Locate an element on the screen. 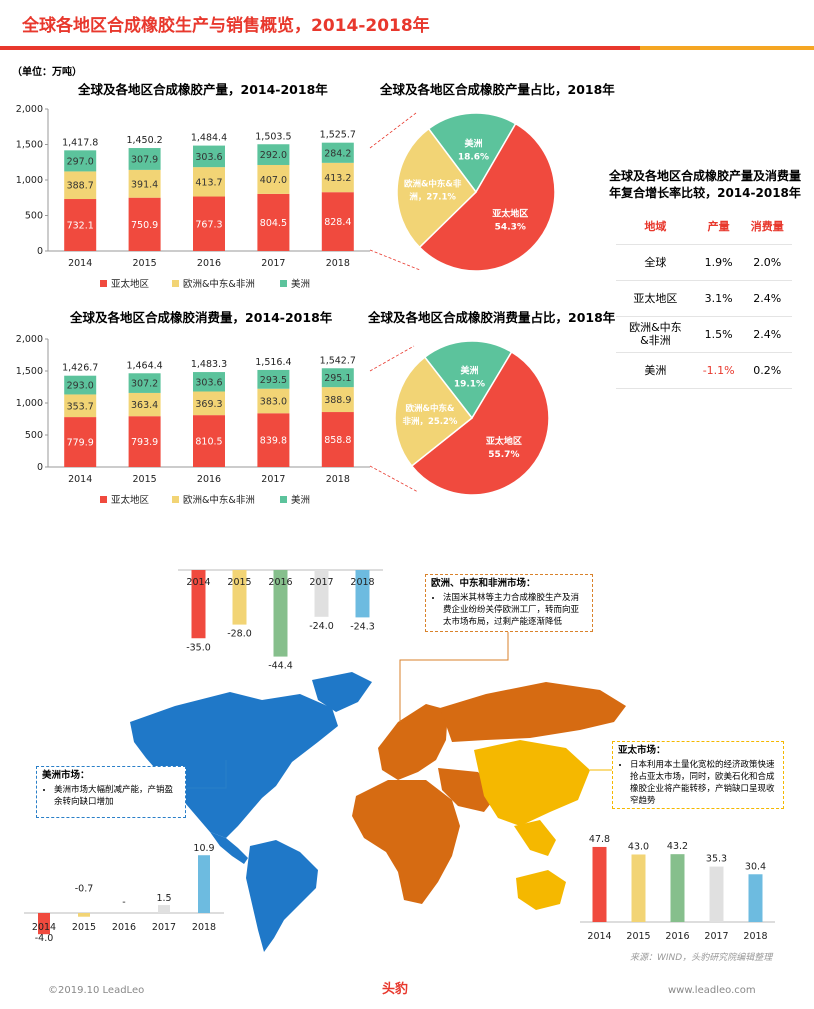 This screenshot has height=1009, width=814. table-cell: 3.1% is located at coordinates (718, 298).